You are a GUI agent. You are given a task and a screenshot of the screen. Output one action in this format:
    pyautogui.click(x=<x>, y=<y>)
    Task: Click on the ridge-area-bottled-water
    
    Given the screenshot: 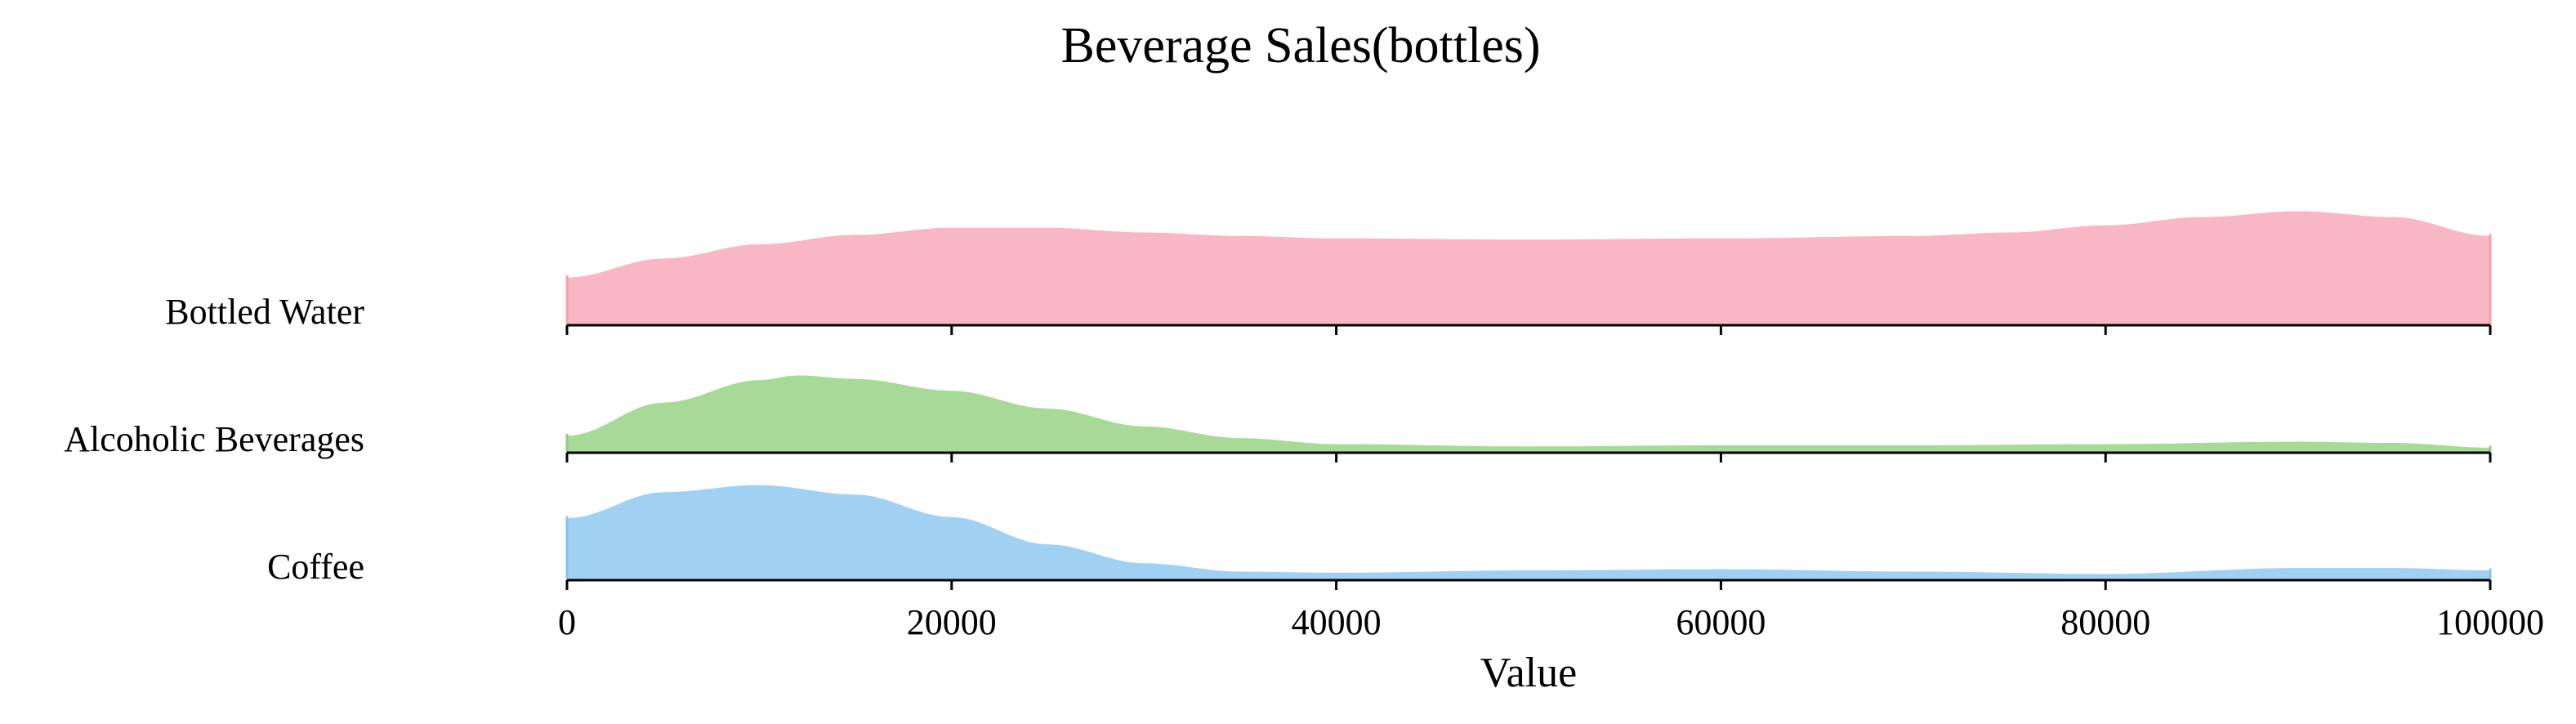 What is the action you would take?
    pyautogui.click(x=1529, y=266)
    